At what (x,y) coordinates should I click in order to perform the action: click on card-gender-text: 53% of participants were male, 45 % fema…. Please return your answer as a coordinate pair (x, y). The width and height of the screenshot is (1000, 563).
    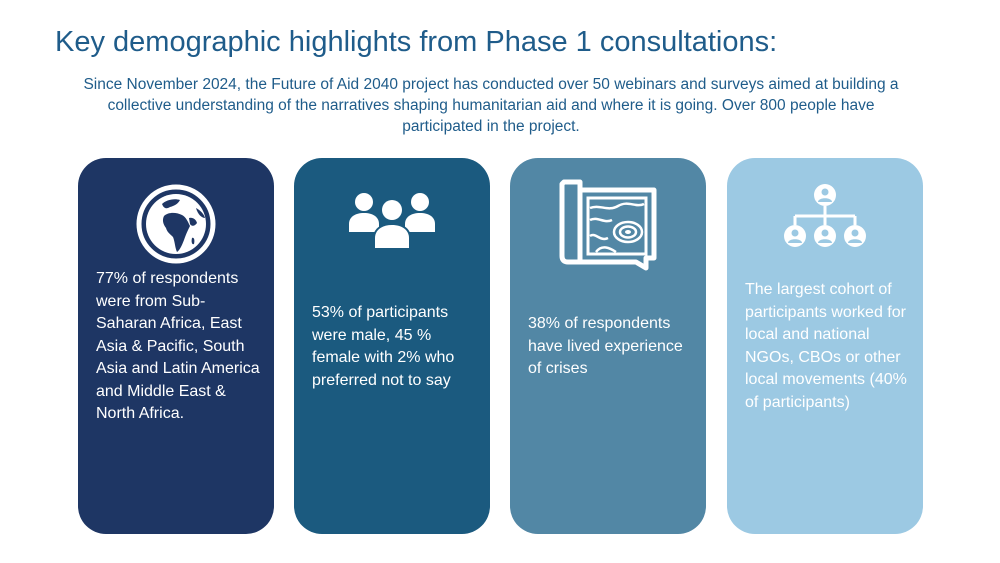
    Looking at the image, I should click on (383, 346).